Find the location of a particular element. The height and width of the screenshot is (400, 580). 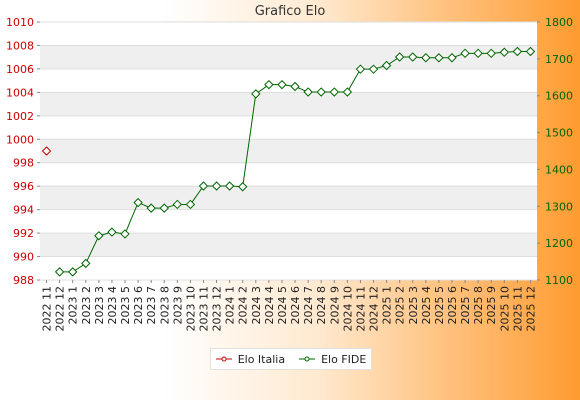

left-tick-label: 1002 is located at coordinates (20, 116).